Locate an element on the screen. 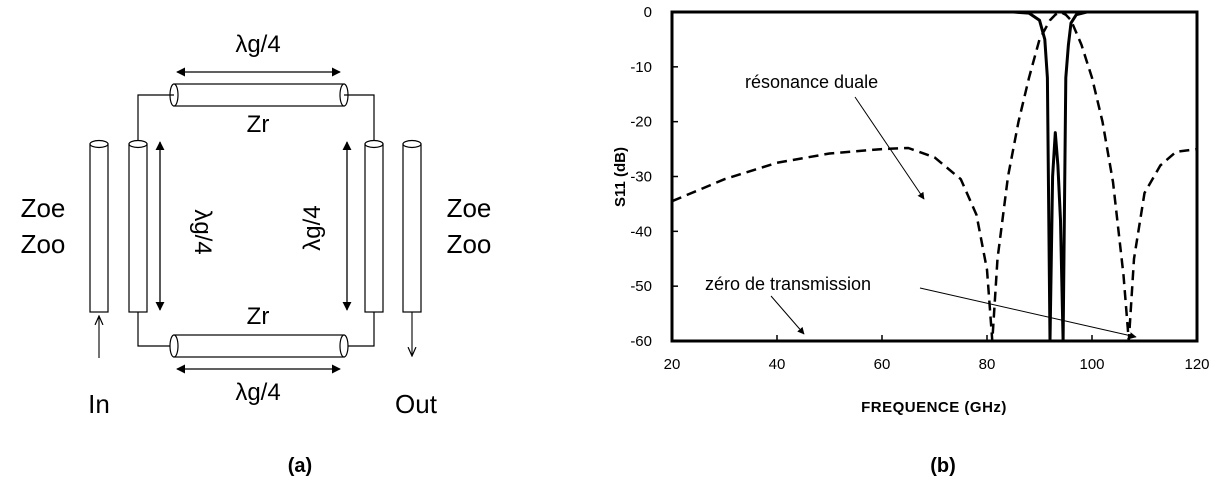  y-tick-label: -10 is located at coordinates (641, 67).